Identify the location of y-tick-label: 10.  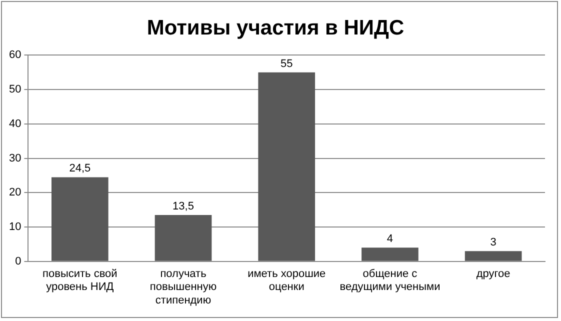
(15, 227).